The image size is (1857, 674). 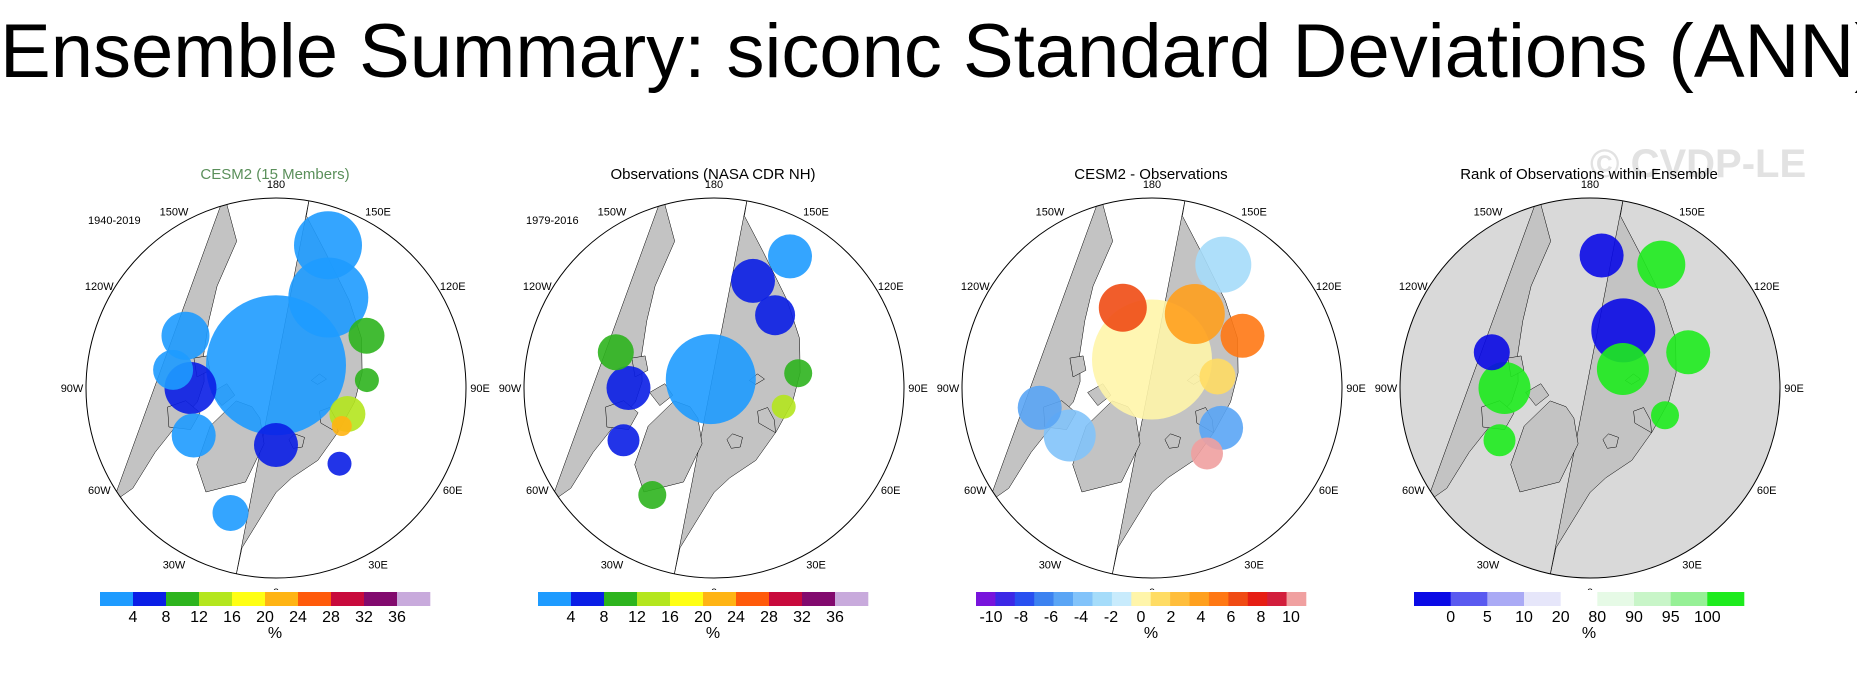 I want to click on colorbar-tick-label: 90, so click(x=1634, y=617).